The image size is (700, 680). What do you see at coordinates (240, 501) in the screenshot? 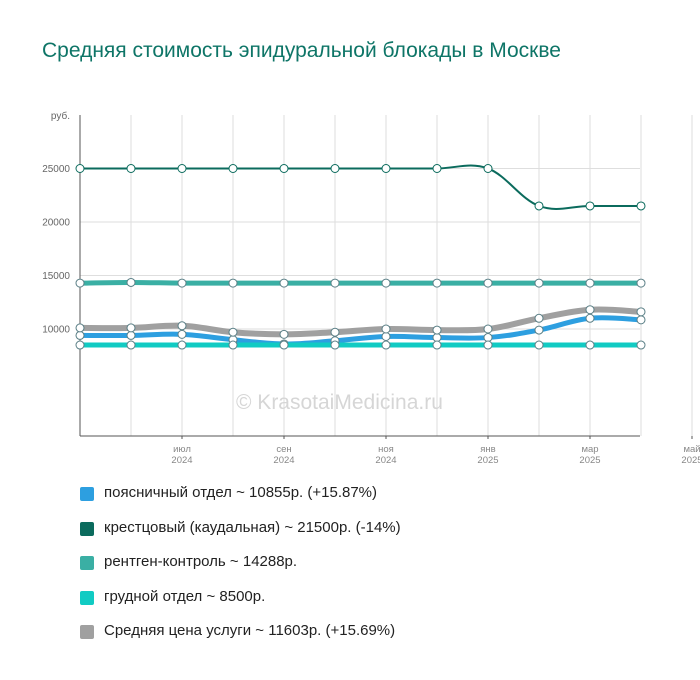
I see `legend-item: поясничный отдел ~ 10855р. (+15.87%)` at bounding box center [240, 501].